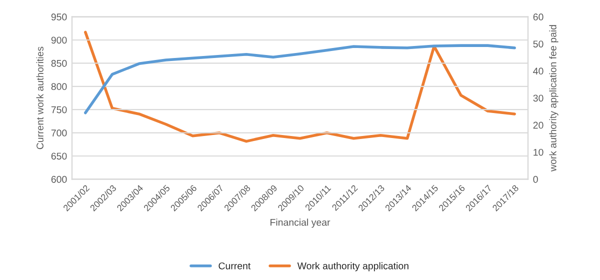  Describe the element at coordinates (234, 266) in the screenshot. I see `legend-label: Current` at that location.